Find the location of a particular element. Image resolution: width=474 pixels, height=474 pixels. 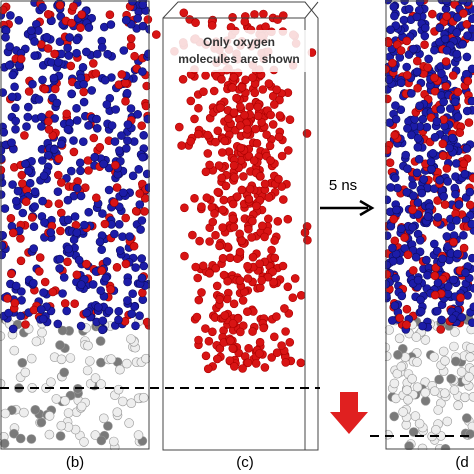

note-line: Only oxygen is located at coordinates (239, 42).